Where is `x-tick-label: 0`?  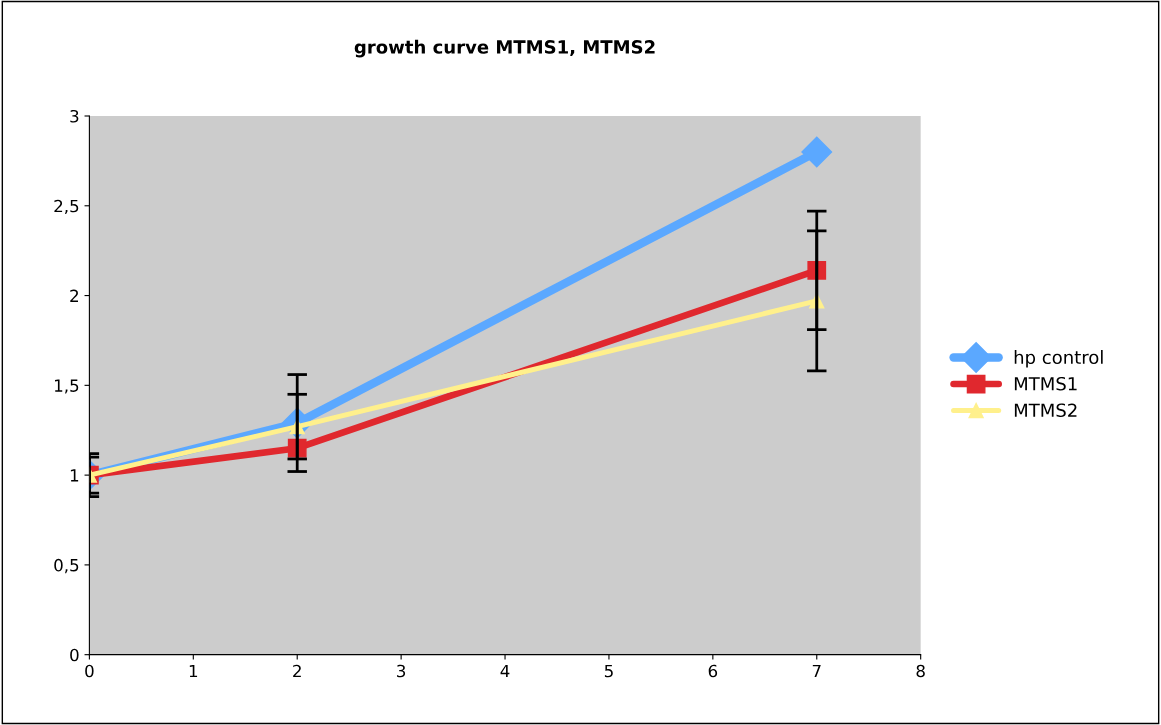
x-tick-label: 0 is located at coordinates (89, 671).